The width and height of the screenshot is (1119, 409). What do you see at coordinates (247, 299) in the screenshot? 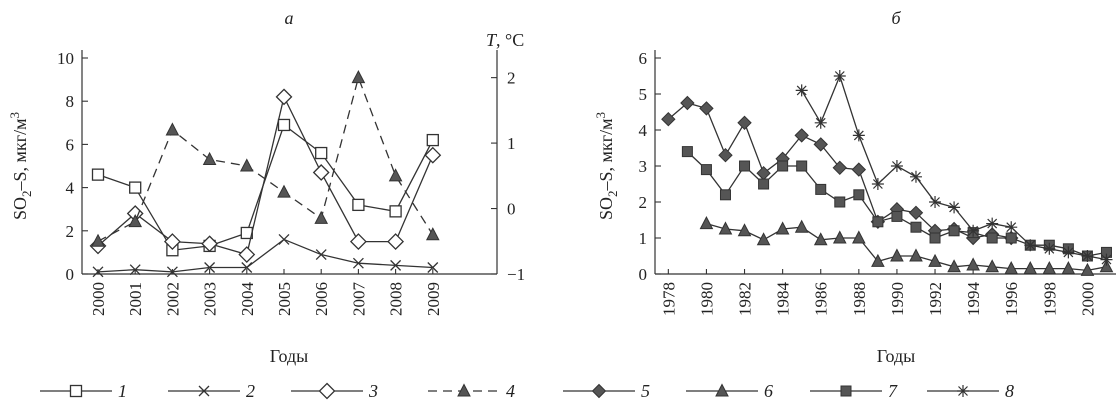
I see `x-tick-label: 2004` at bounding box center [247, 299].